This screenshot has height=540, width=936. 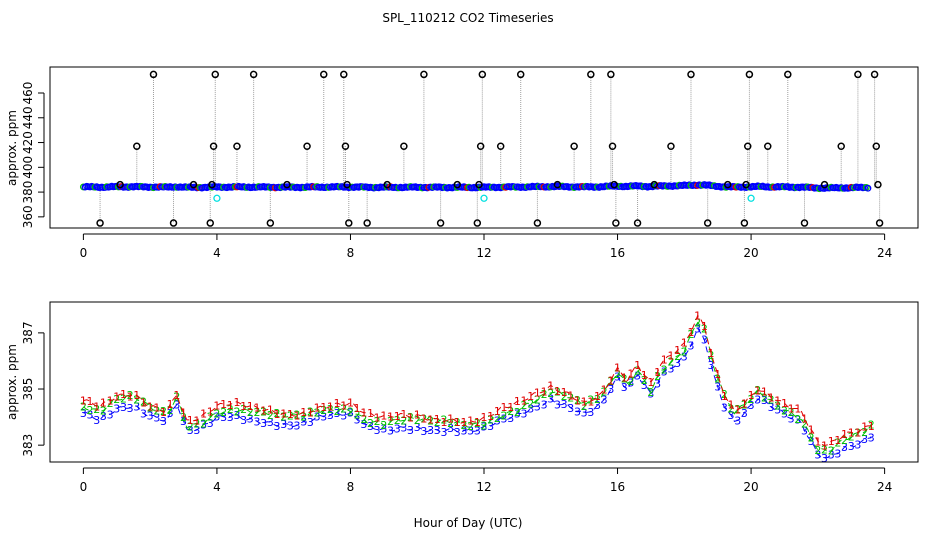 I want to click on y-tick-label: 385, so click(x=28, y=389).